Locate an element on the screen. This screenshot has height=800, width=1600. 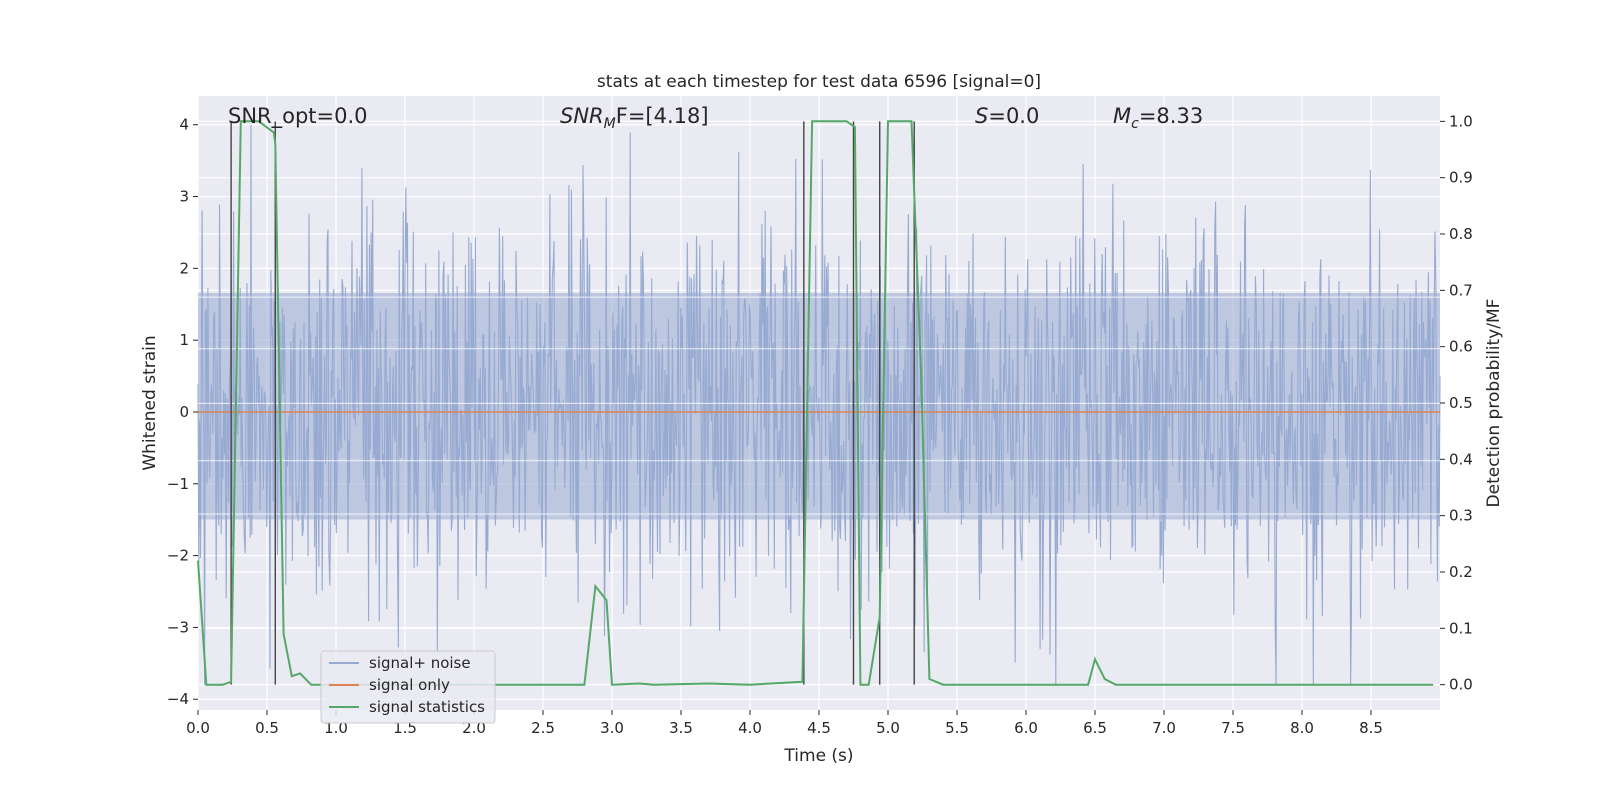
y2-axis-ticks: 1.0 0.9 0.8 0.7 0.6 0.5 0.4 0.3 0.2 0.1 0.0 is located at coordinates (1456, 403).